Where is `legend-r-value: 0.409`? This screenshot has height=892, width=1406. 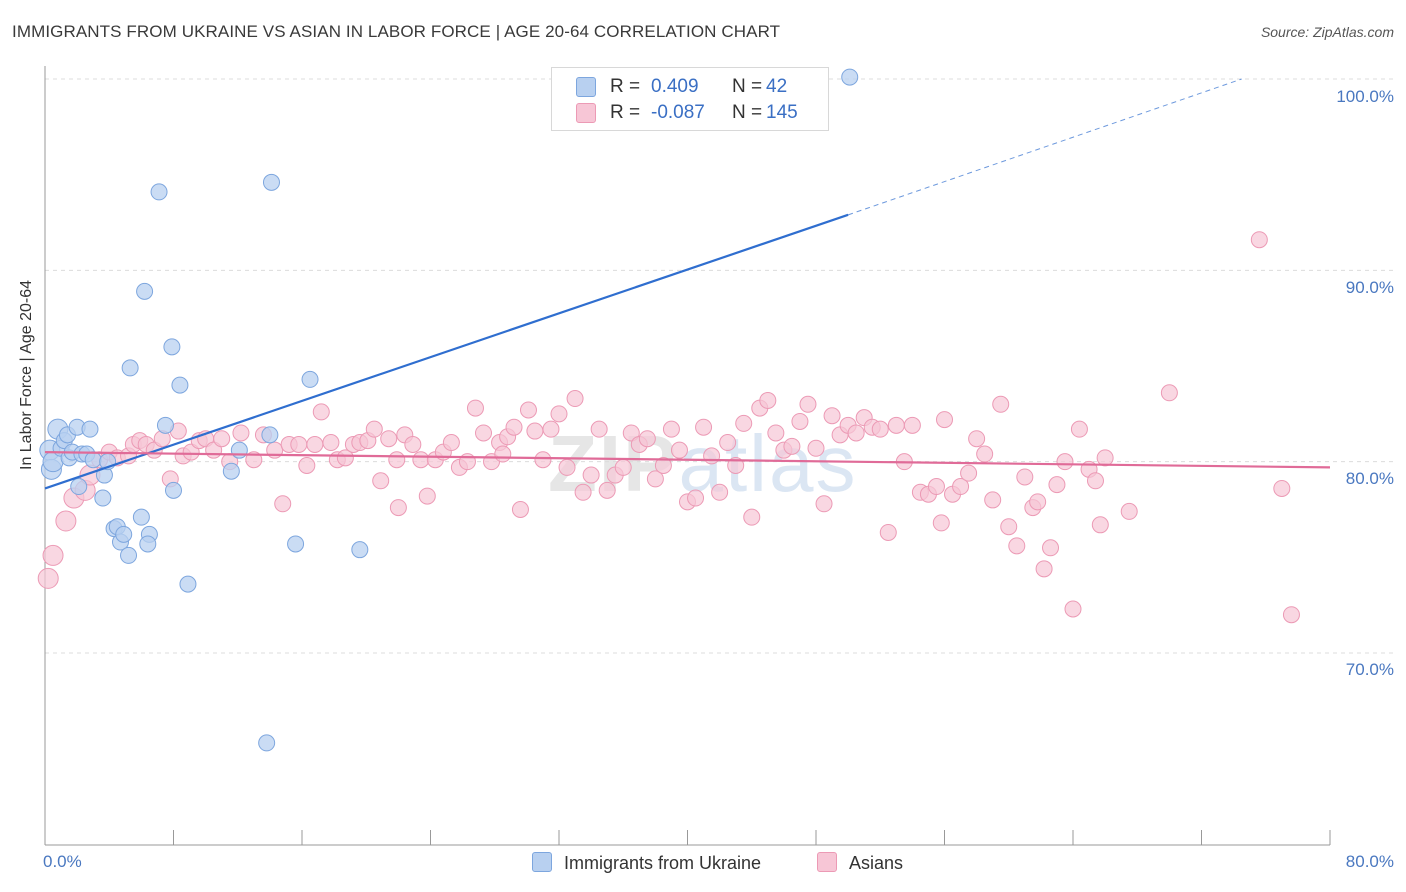 legend-r-value: 0.409 is located at coordinates (675, 86).